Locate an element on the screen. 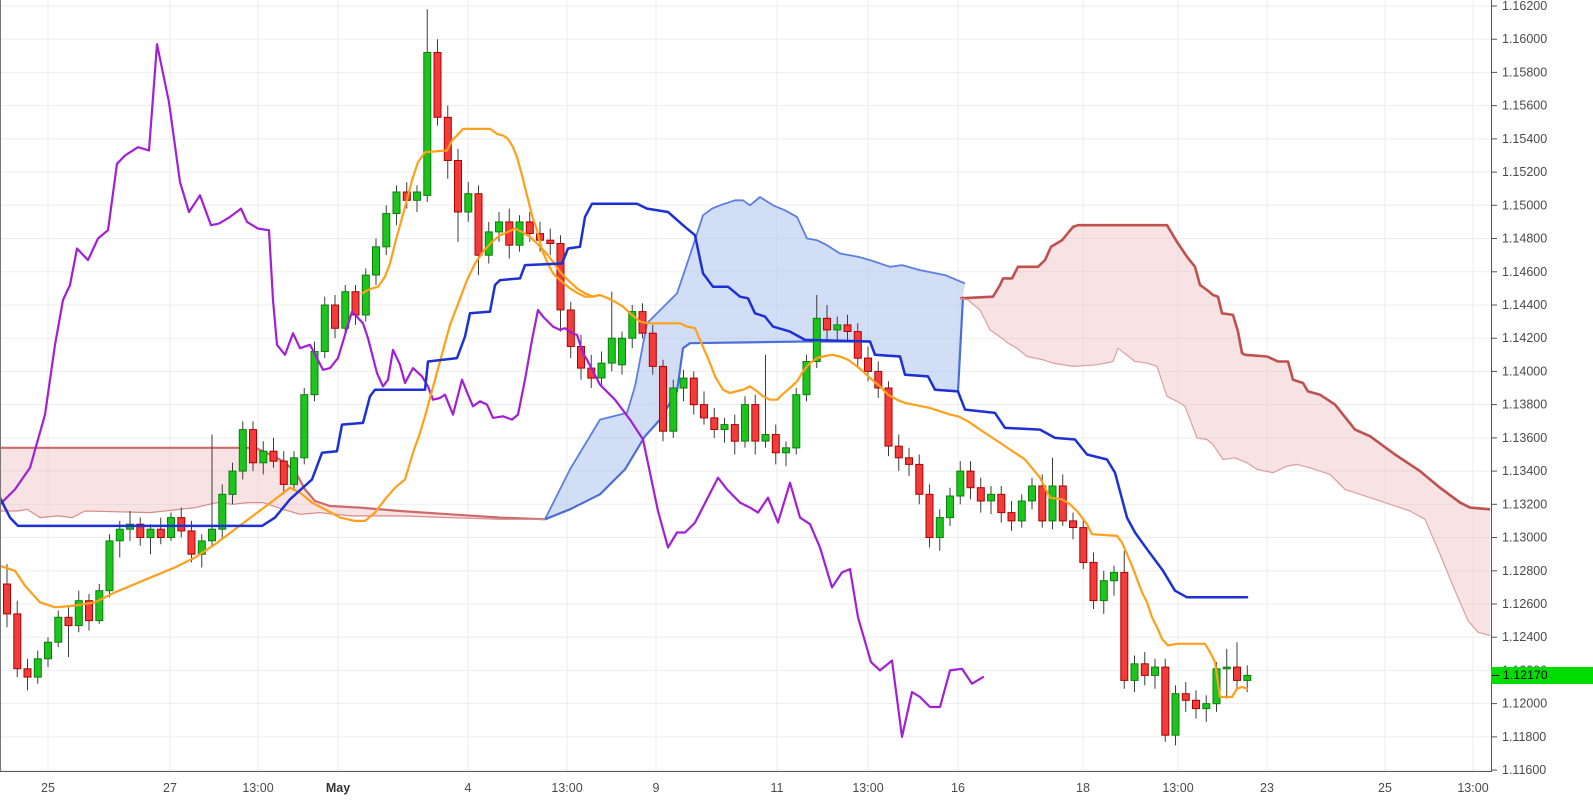 This screenshot has height=803, width=1593. price-tick-label: 1.15600 is located at coordinates (1524, 106).